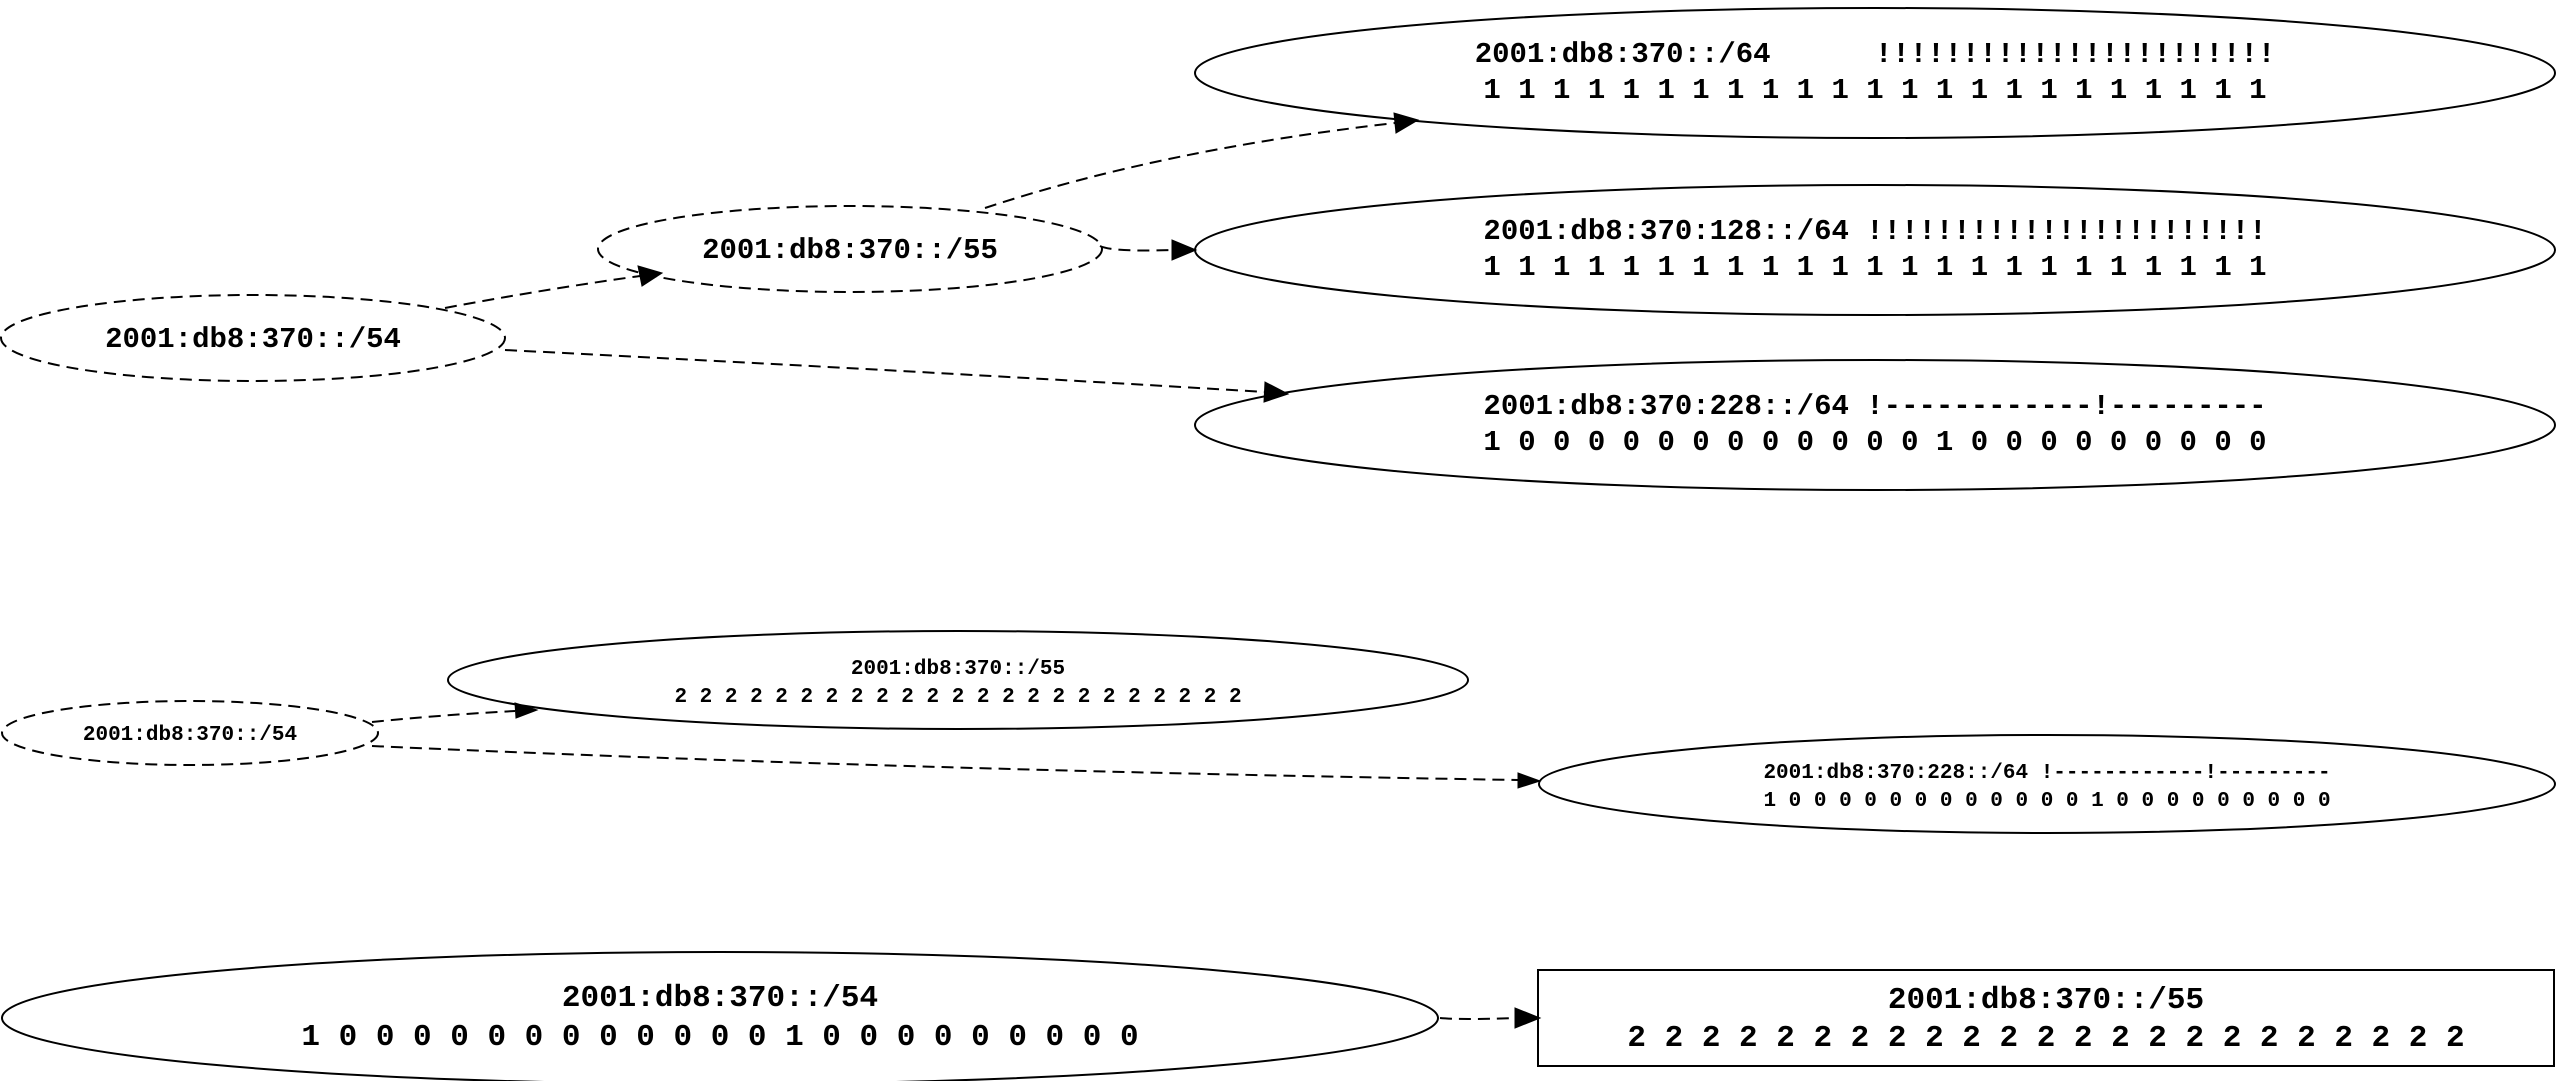 The image size is (2560, 1081). Describe the element at coordinates (1477, 1018) in the screenshot. I see `edge-g3-root-to-box` at that location.